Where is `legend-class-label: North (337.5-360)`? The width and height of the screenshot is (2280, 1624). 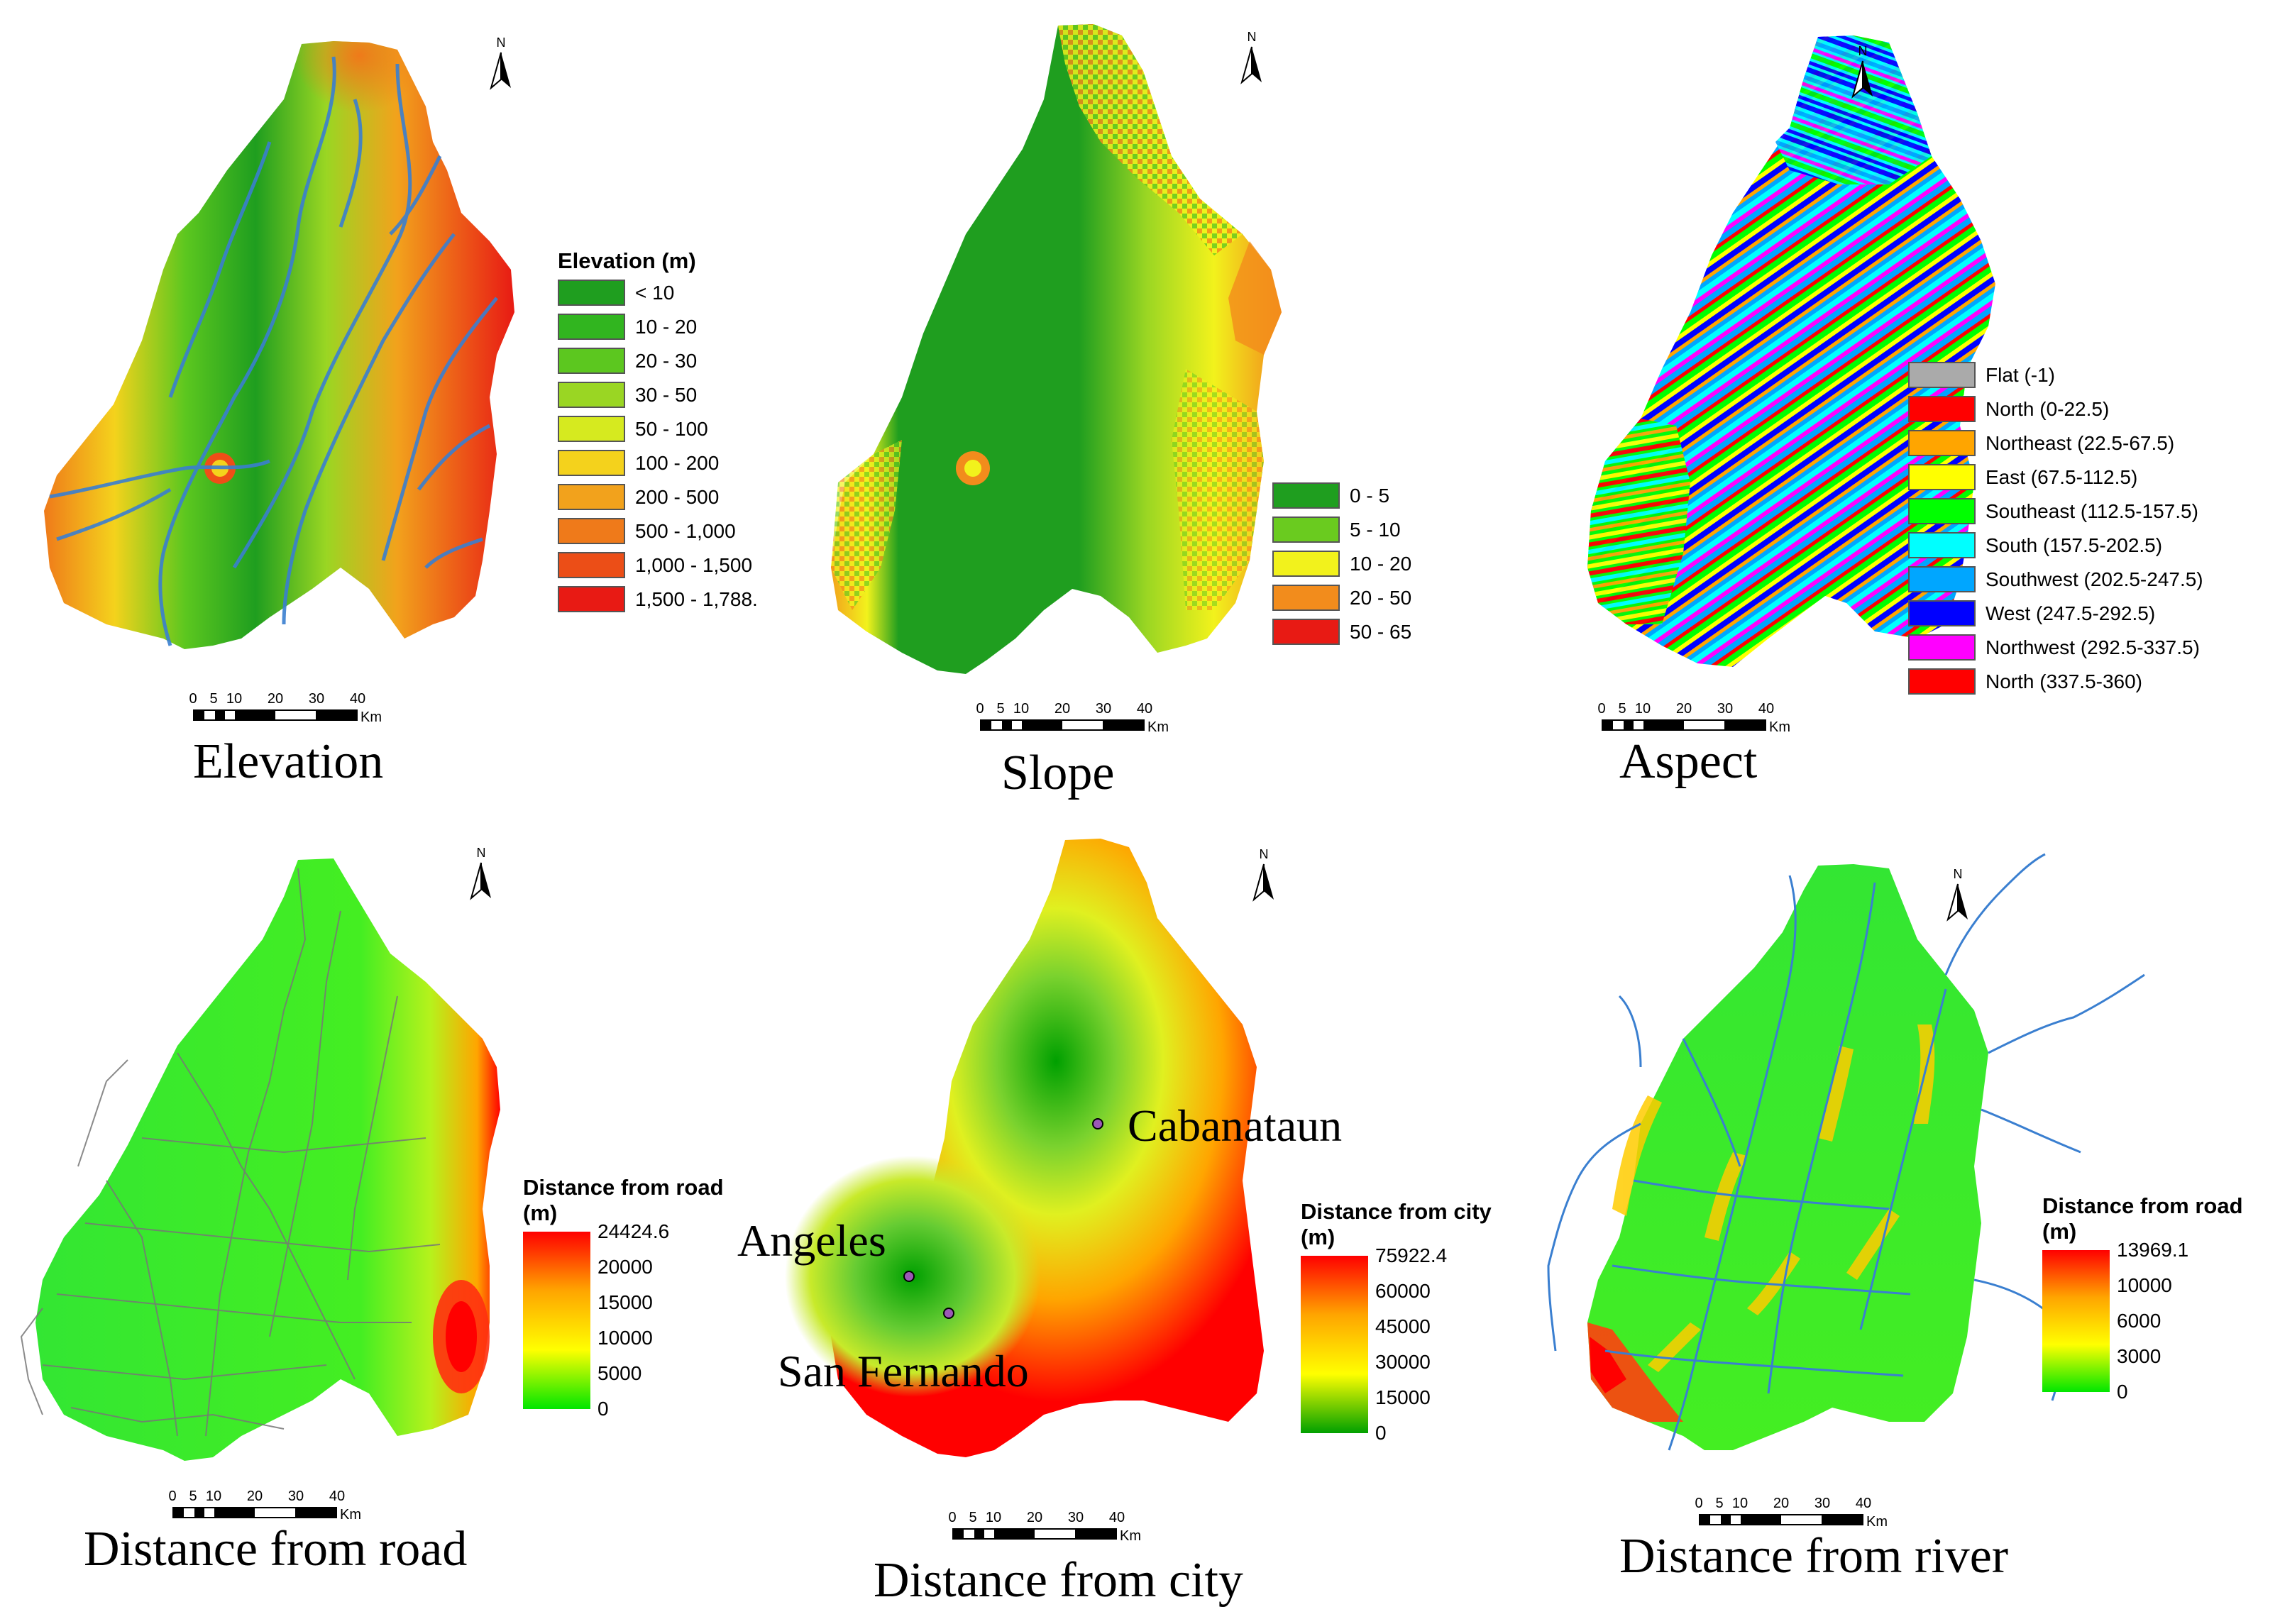 legend-class-label: North (337.5-360) is located at coordinates (2064, 681).